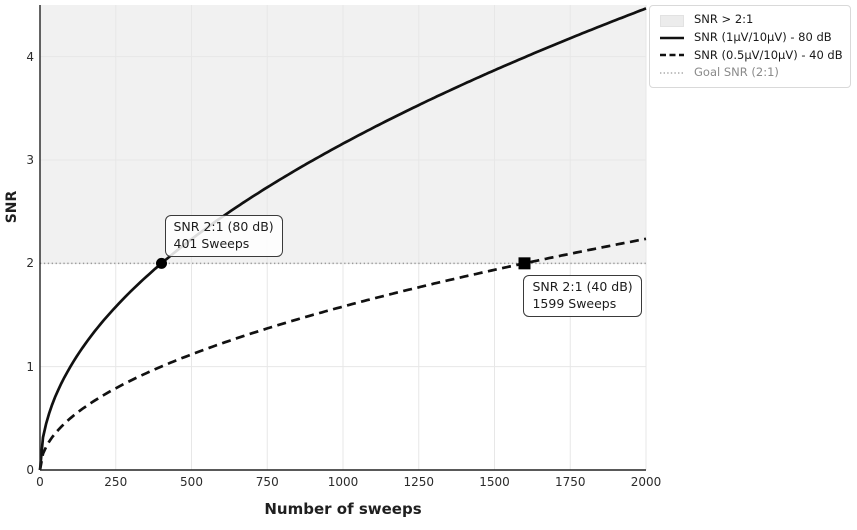 Image resolution: width=857 pixels, height=530 pixels. Describe the element at coordinates (419, 482) in the screenshot. I see `x-tick-label: 1250` at that location.